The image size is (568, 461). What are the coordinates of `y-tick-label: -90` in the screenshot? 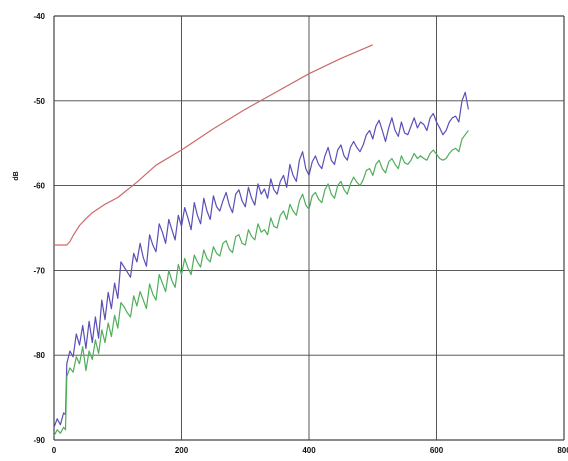 It's located at (39, 440).